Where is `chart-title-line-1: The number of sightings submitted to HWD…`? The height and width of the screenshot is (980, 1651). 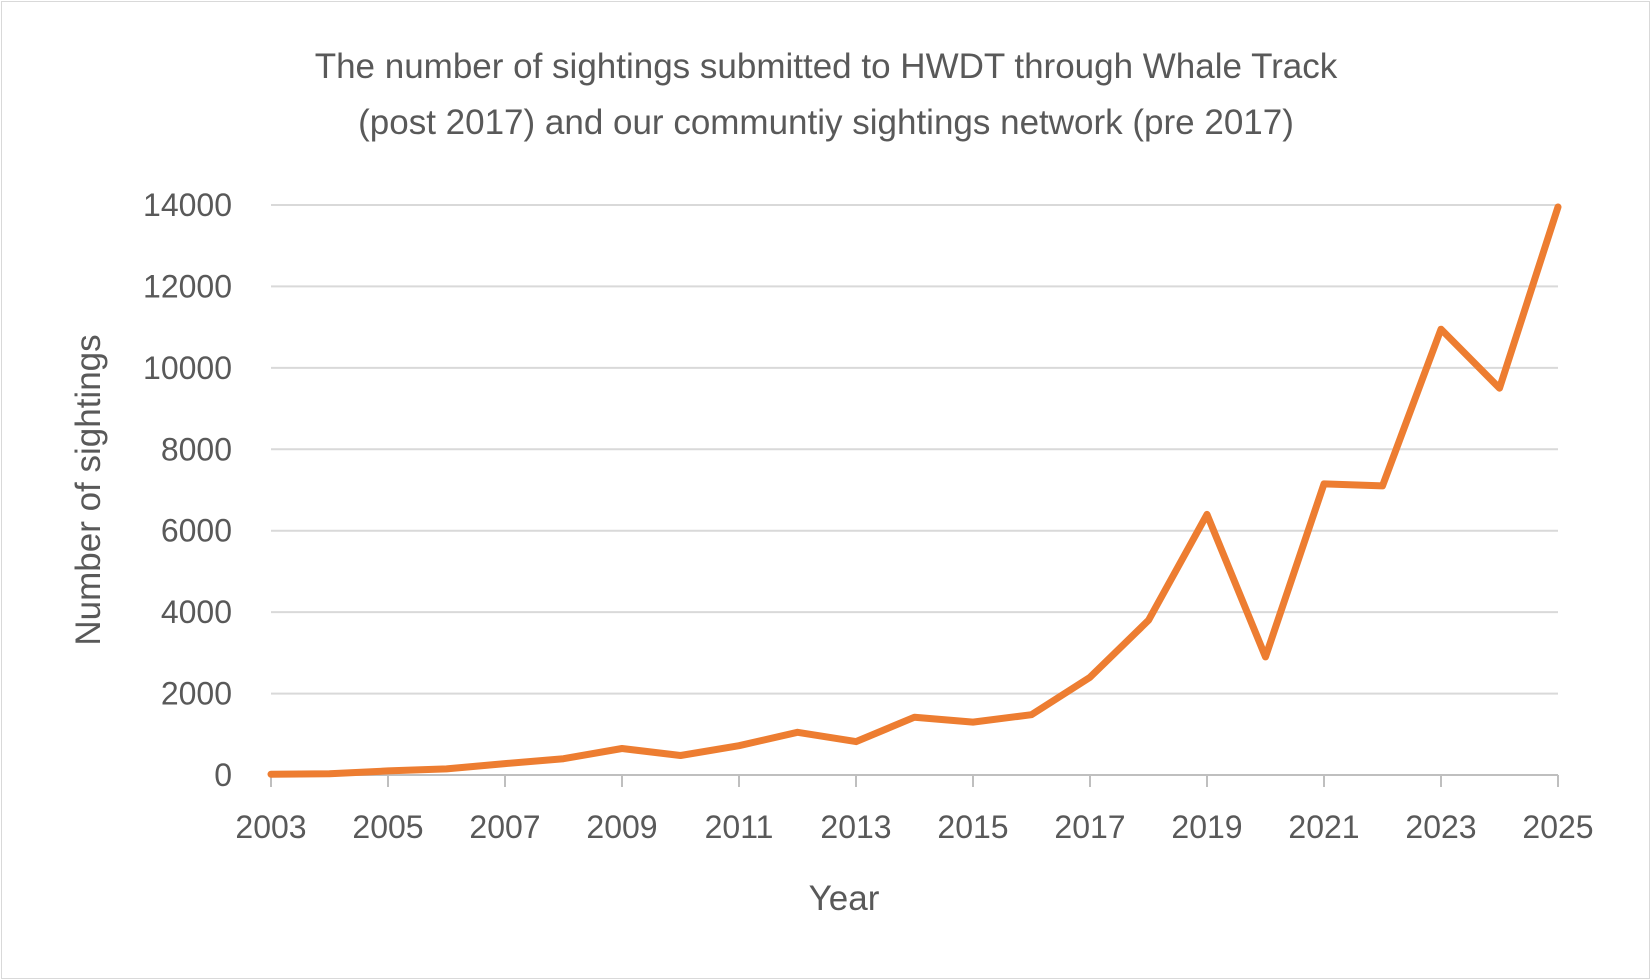
chart-title-line-1: The number of sightings submitted to HWD… is located at coordinates (826, 66).